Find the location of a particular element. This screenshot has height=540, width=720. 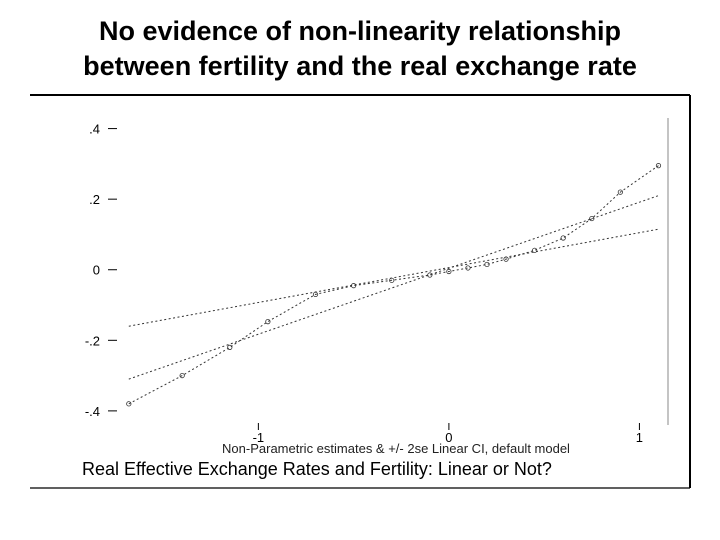

y-tick-label: -.4 is located at coordinates (92, 411).